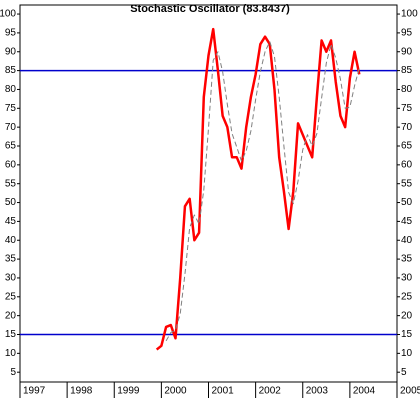  Describe the element at coordinates (410, 391) in the screenshot. I see `x-tick-label: 2005` at that location.